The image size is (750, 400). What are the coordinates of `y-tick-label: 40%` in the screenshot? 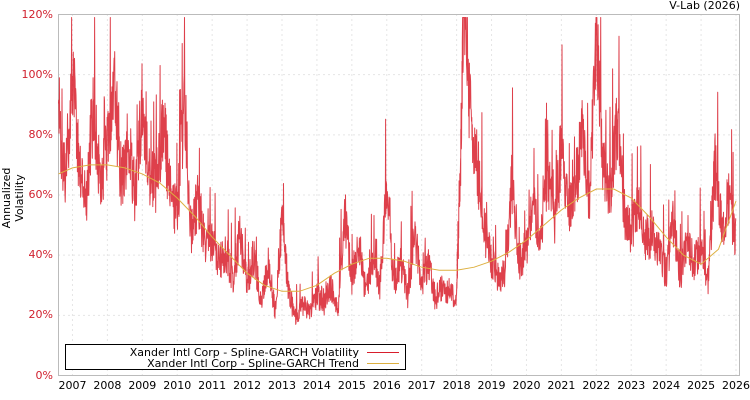 It's located at (40, 255).